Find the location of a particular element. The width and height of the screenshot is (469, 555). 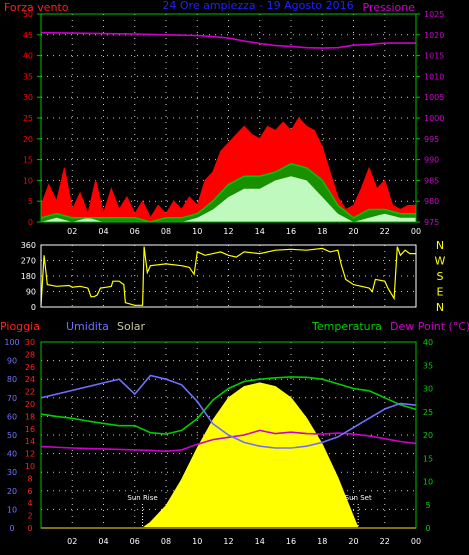

wind-mean-line is located at coordinates (228, 193).